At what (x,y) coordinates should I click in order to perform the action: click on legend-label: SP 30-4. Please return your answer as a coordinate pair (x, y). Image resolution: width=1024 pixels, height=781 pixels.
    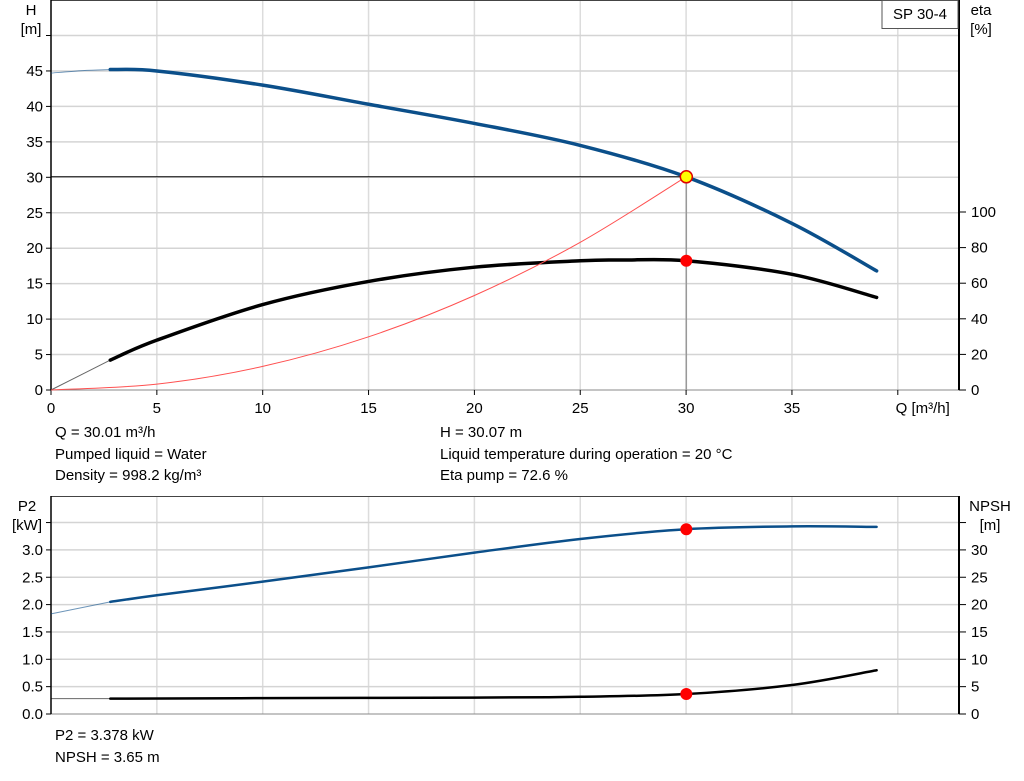
    Looking at the image, I should click on (920, 14).